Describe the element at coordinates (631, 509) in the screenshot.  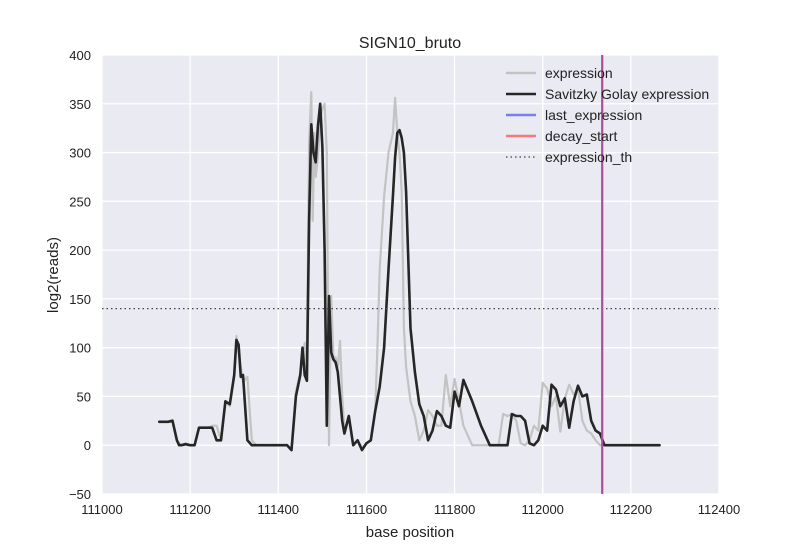
I see `x-tick-label: 112200` at that location.